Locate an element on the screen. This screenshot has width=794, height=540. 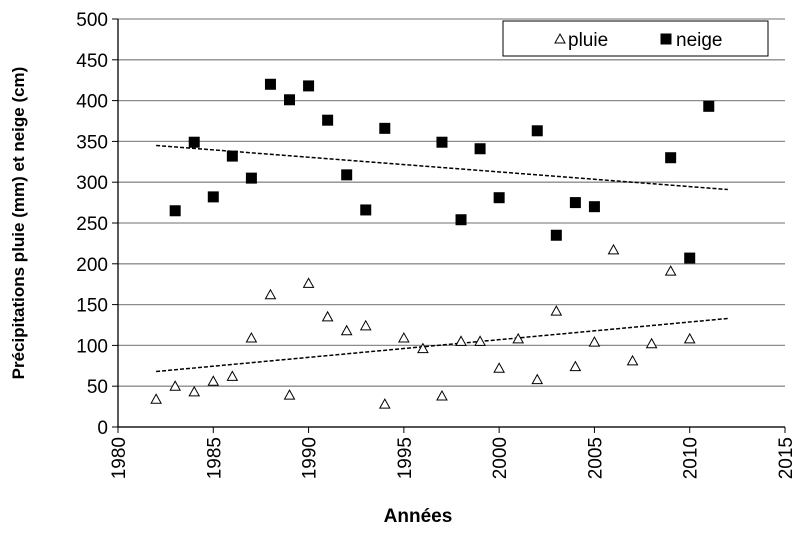
legend-box is located at coordinates (635, 38).